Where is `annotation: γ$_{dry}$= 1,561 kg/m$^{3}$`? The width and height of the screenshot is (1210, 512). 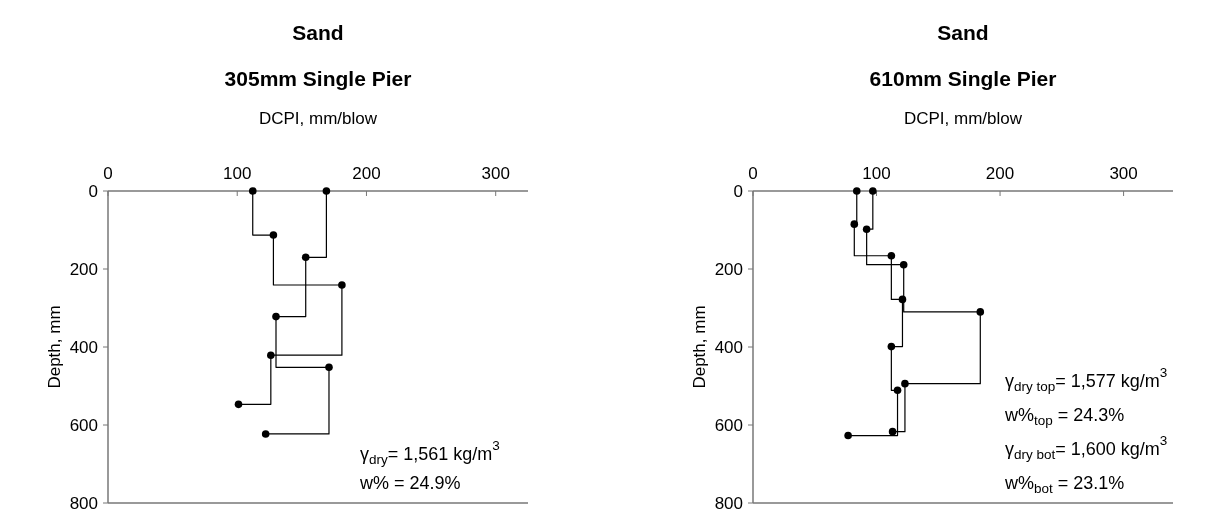 annotation: γ$_{dry}$= 1,561 kg/m$^{3}$ is located at coordinates (430, 453).